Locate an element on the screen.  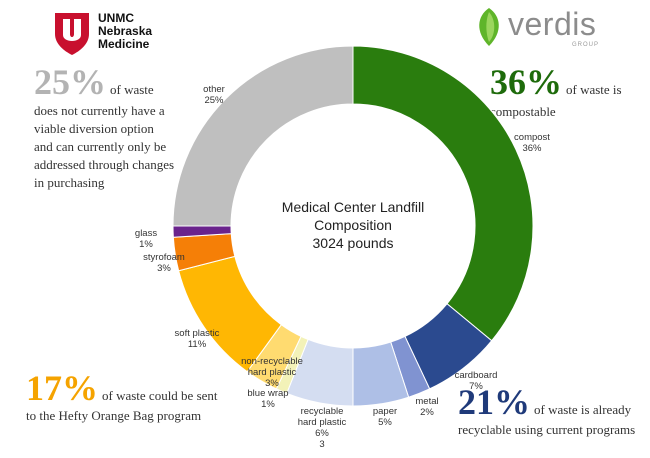
slice-label-non-recyclable-hard-plastic: non-recyclable hard plastic 3% is located at coordinates (272, 372).